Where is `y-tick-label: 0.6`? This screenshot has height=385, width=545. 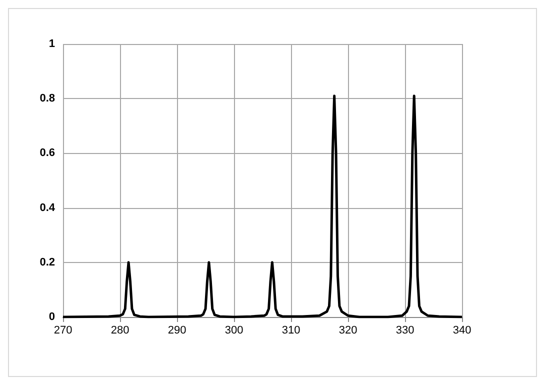 y-tick-label: 0.6 is located at coordinates (47, 153).